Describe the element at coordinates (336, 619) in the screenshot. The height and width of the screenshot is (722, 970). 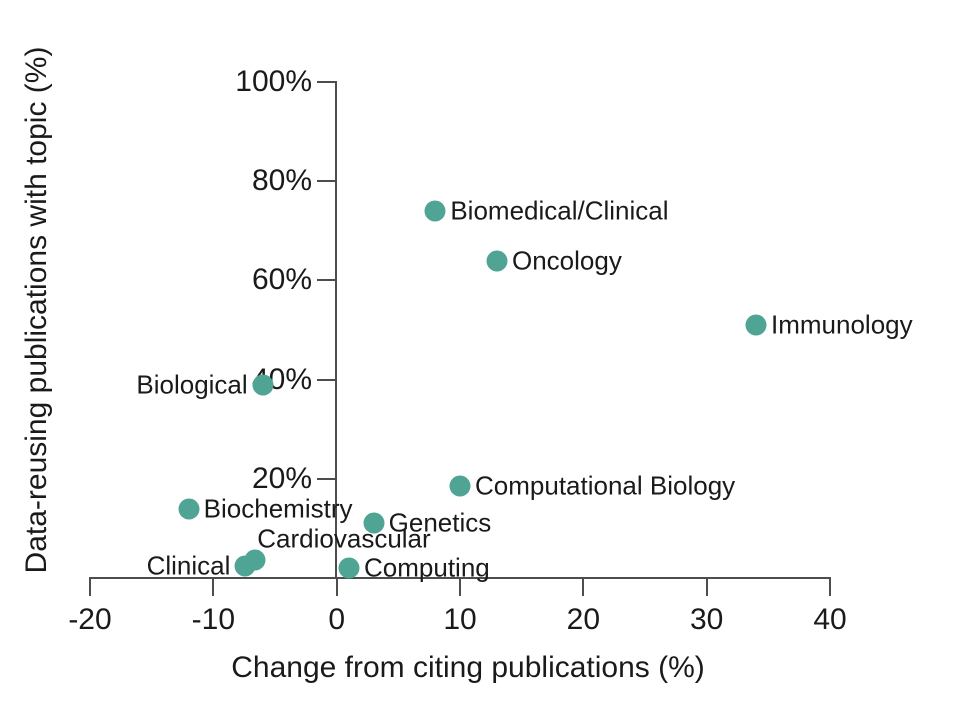
I see `x-tick-label: 0` at that location.